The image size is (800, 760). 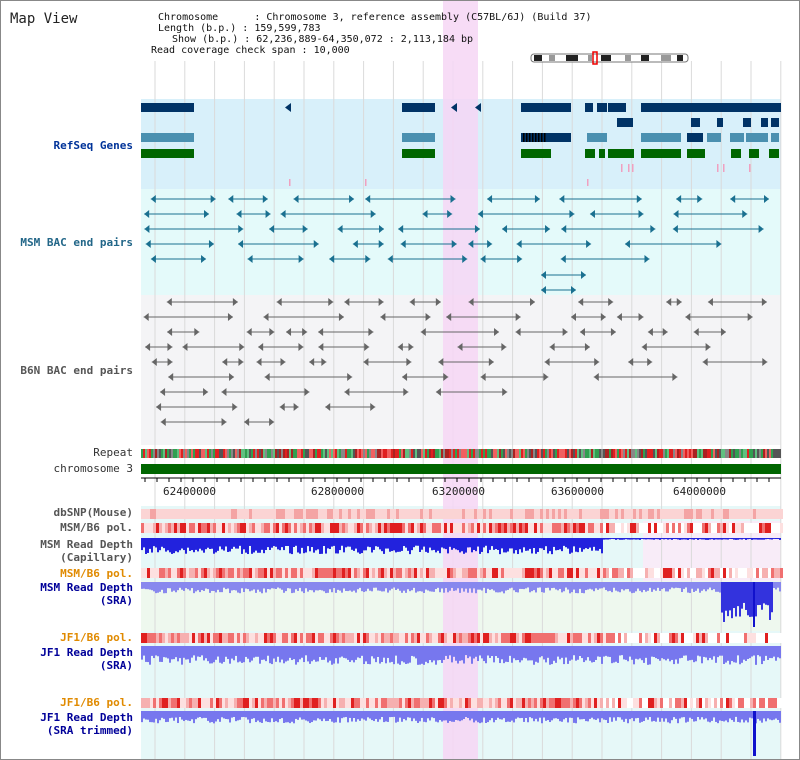 I want to click on track-label-jf1-depth-sra: JF1 Read Depth, so click(x=86, y=652).